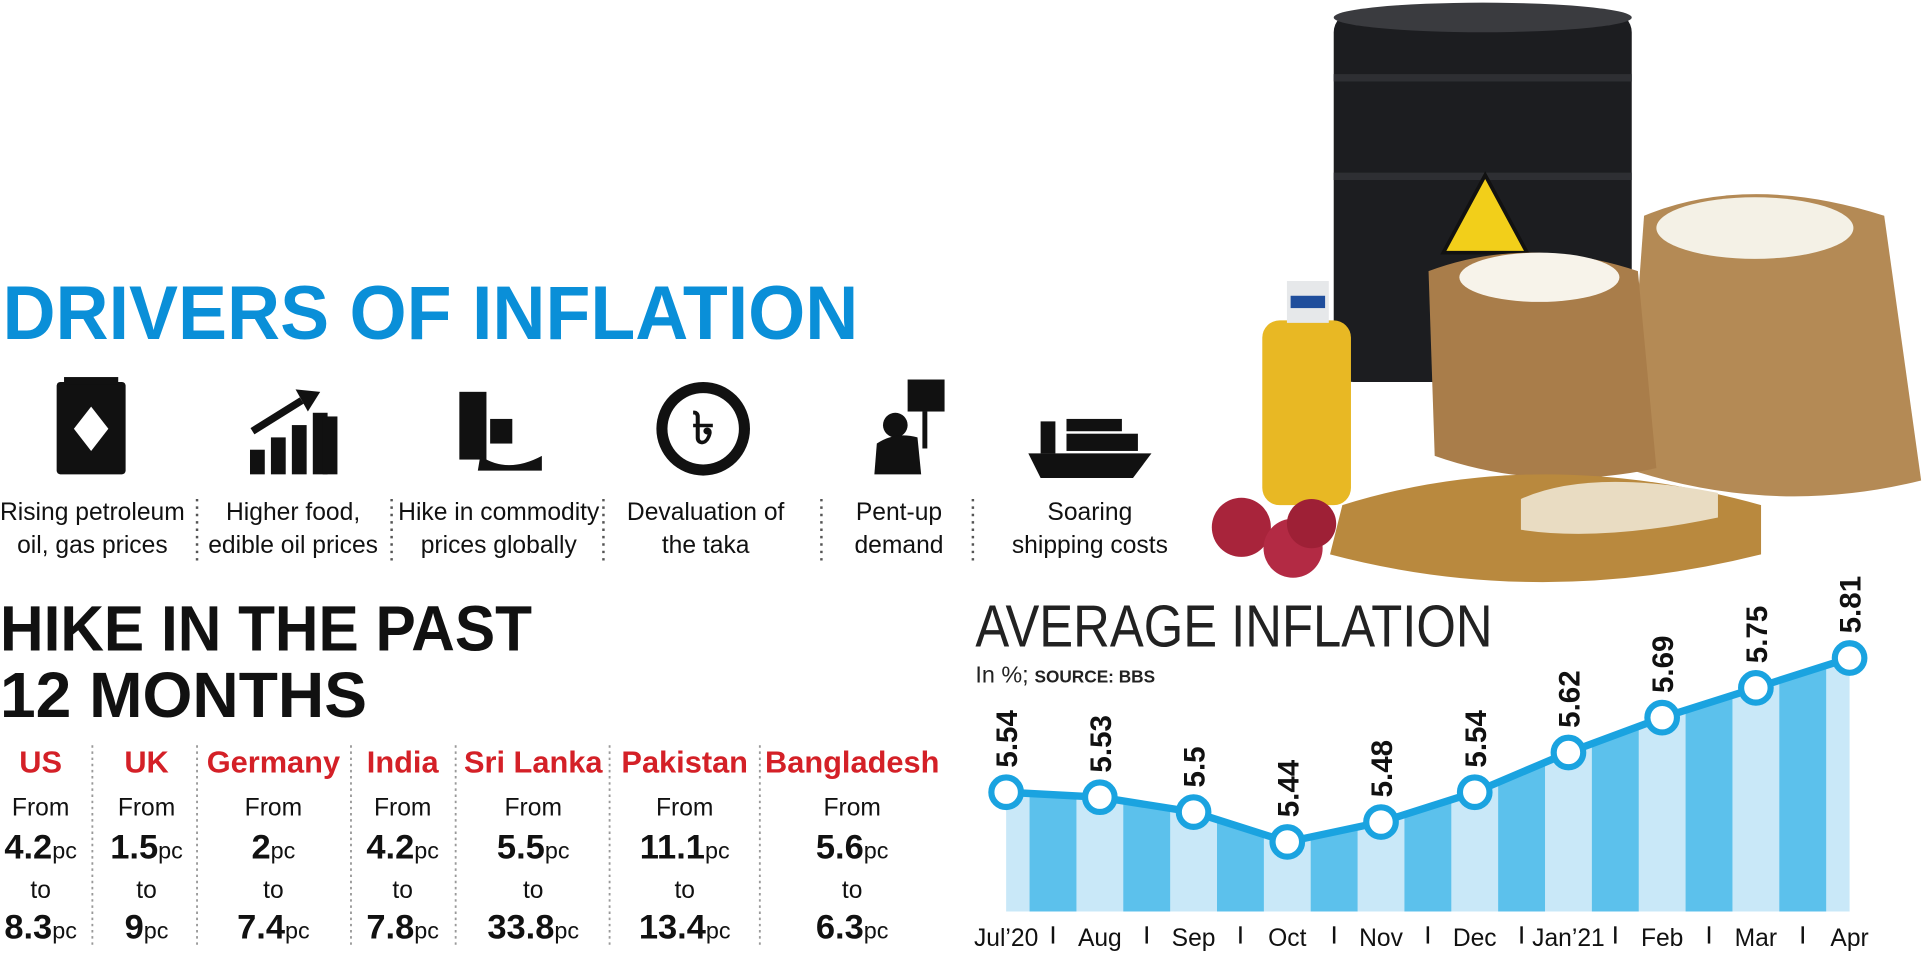 This screenshot has height=961, width=1931. Describe the element at coordinates (1100, 938) in the screenshot. I see `x-tick-label: Aug` at that location.